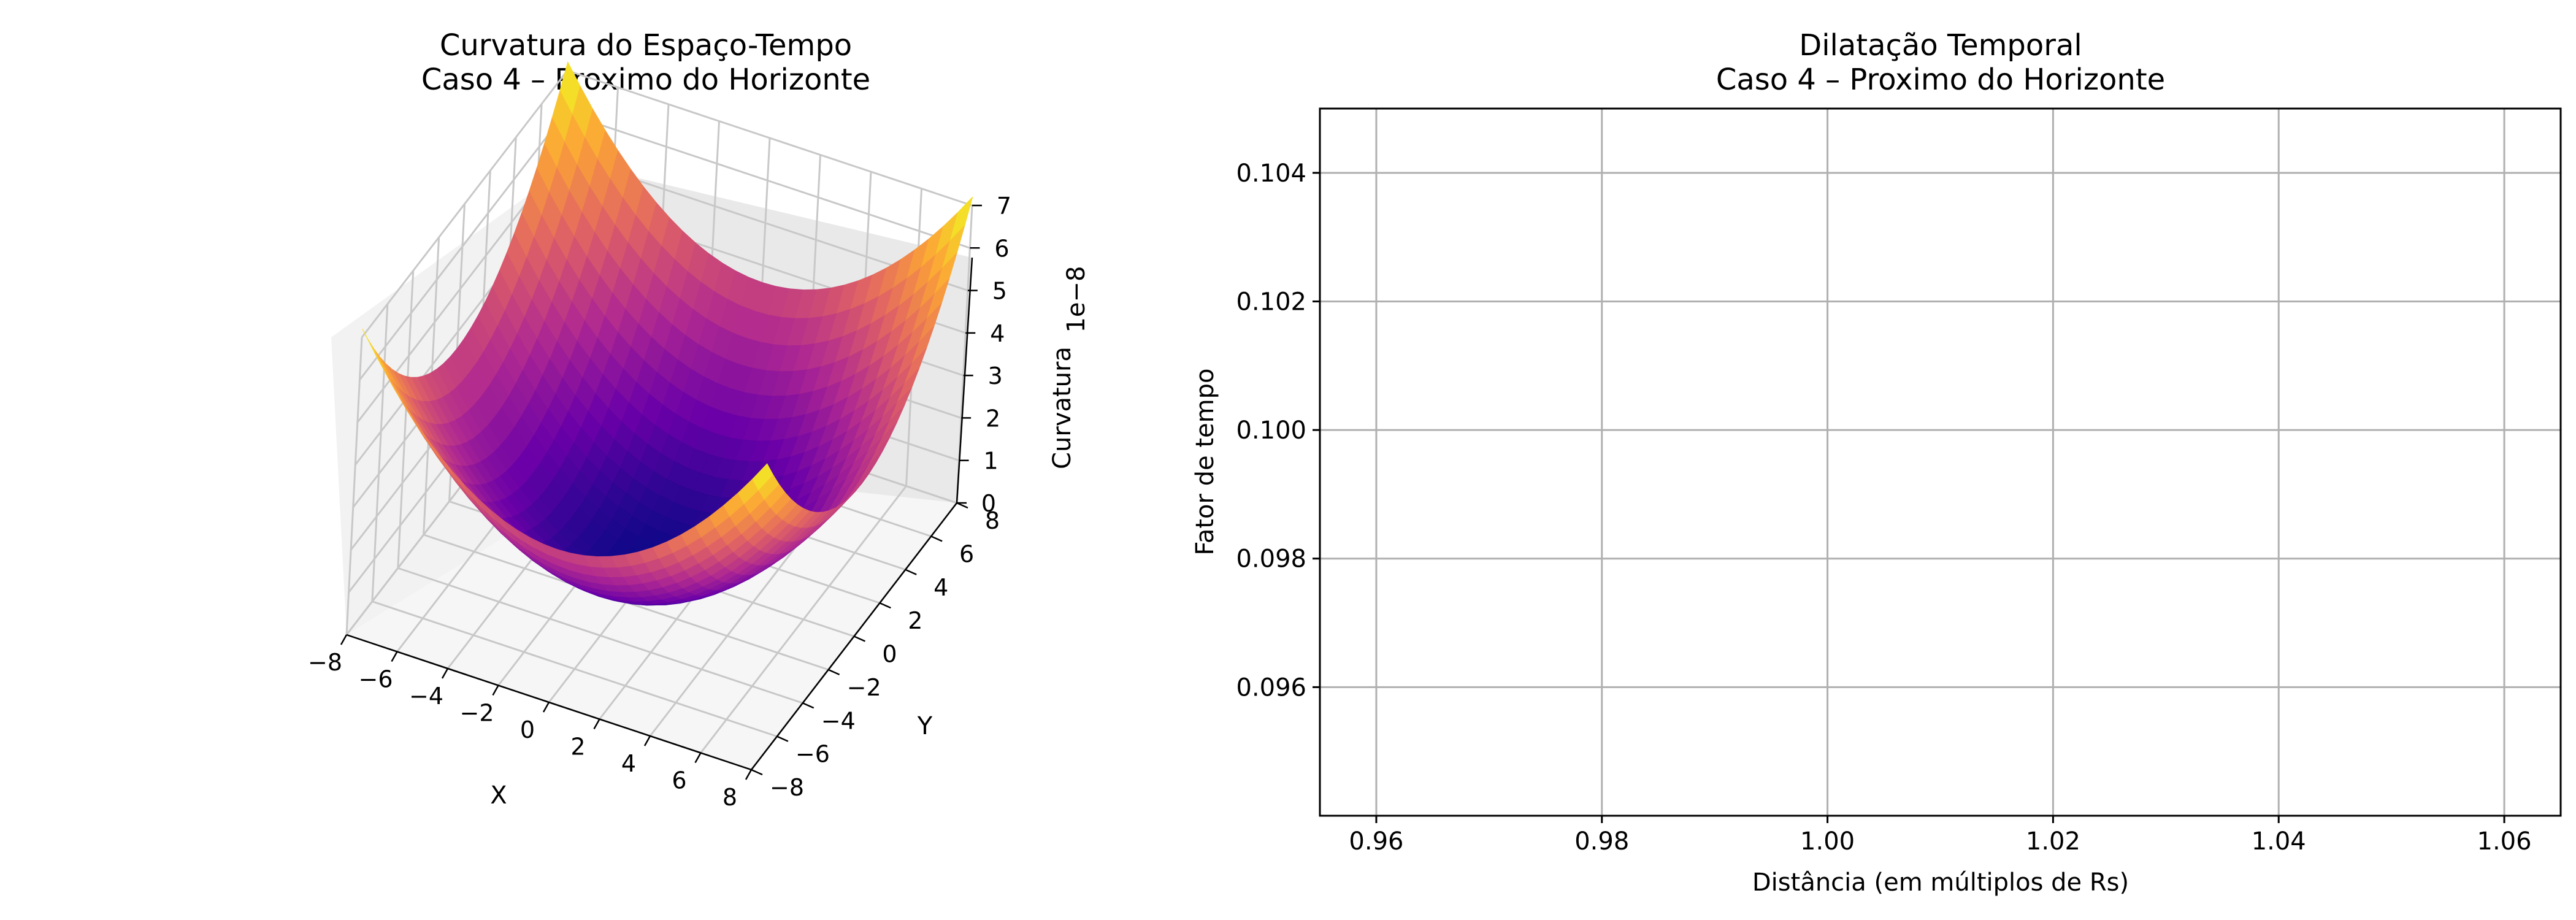 The width and height of the screenshot is (2576, 920). Describe the element at coordinates (646, 45) in the screenshot. I see `surface-title-line1: Curvatura do Espaço-Tempo` at that location.